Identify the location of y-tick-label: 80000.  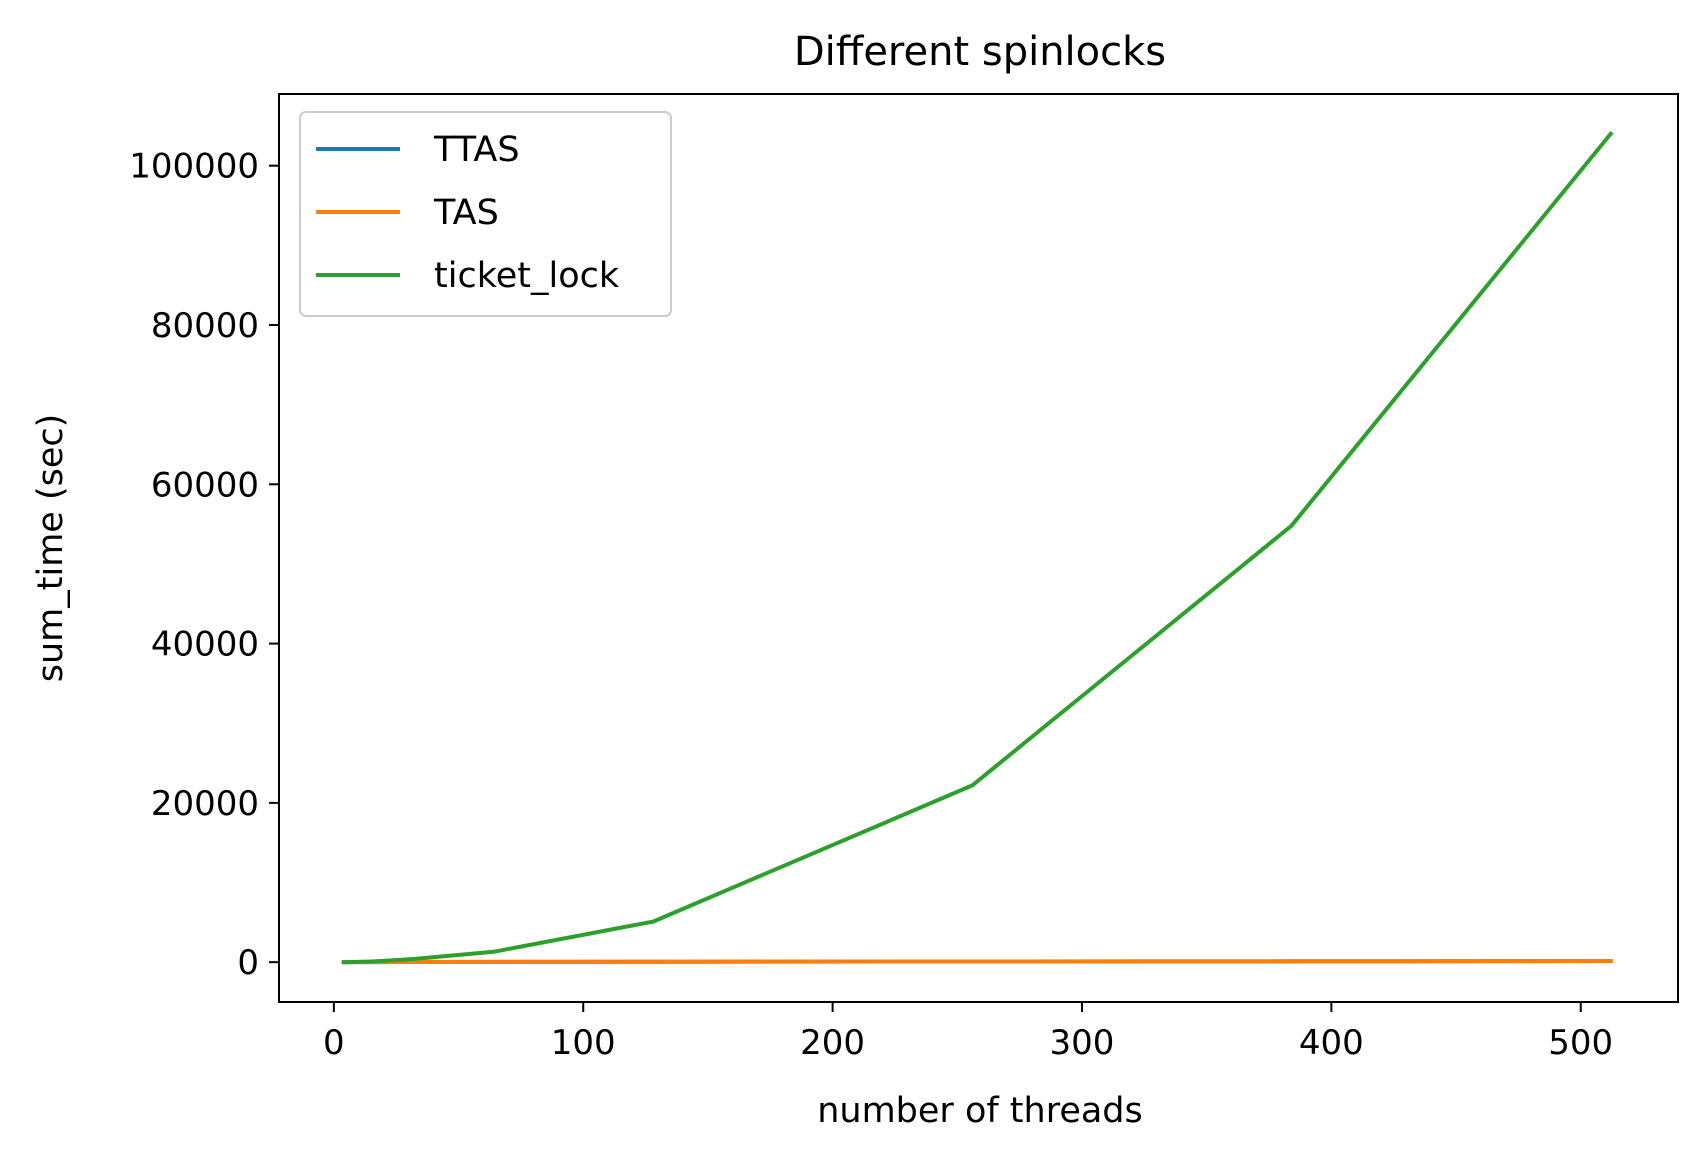
(205, 326).